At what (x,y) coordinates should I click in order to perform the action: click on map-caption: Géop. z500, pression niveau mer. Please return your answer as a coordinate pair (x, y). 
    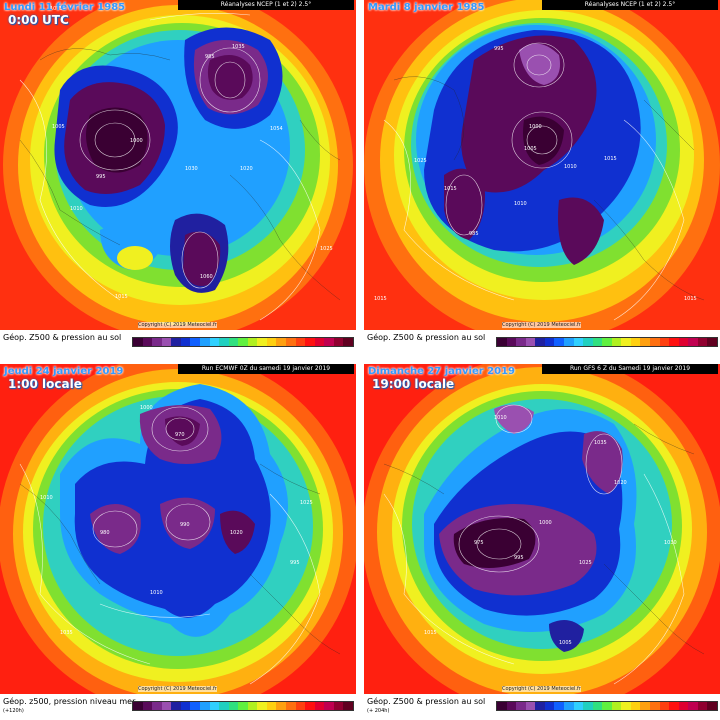
    Looking at the image, I should click on (69, 701).